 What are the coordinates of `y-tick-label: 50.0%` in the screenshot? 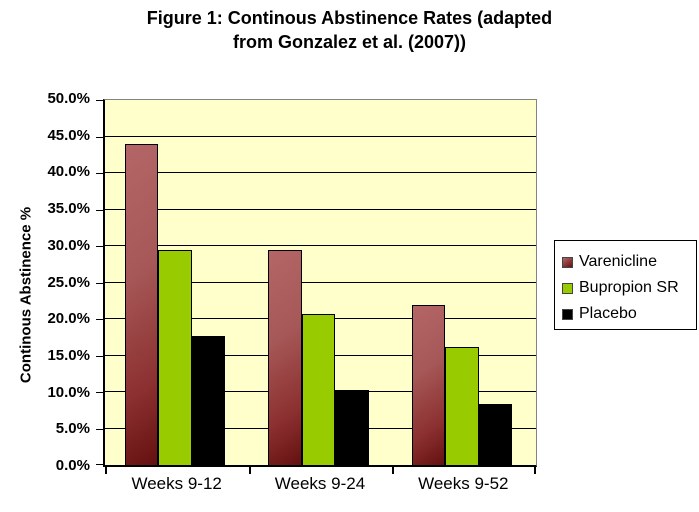 It's located at (68, 98).